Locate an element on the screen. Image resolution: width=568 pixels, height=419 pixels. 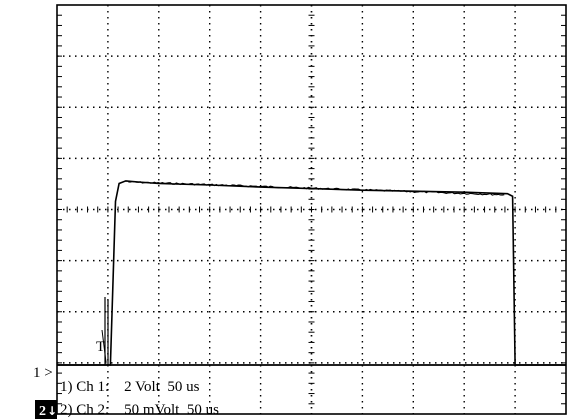
ch2-readout: 2) Ch 2: 50 mVolt 50 us is located at coordinates (139, 410).